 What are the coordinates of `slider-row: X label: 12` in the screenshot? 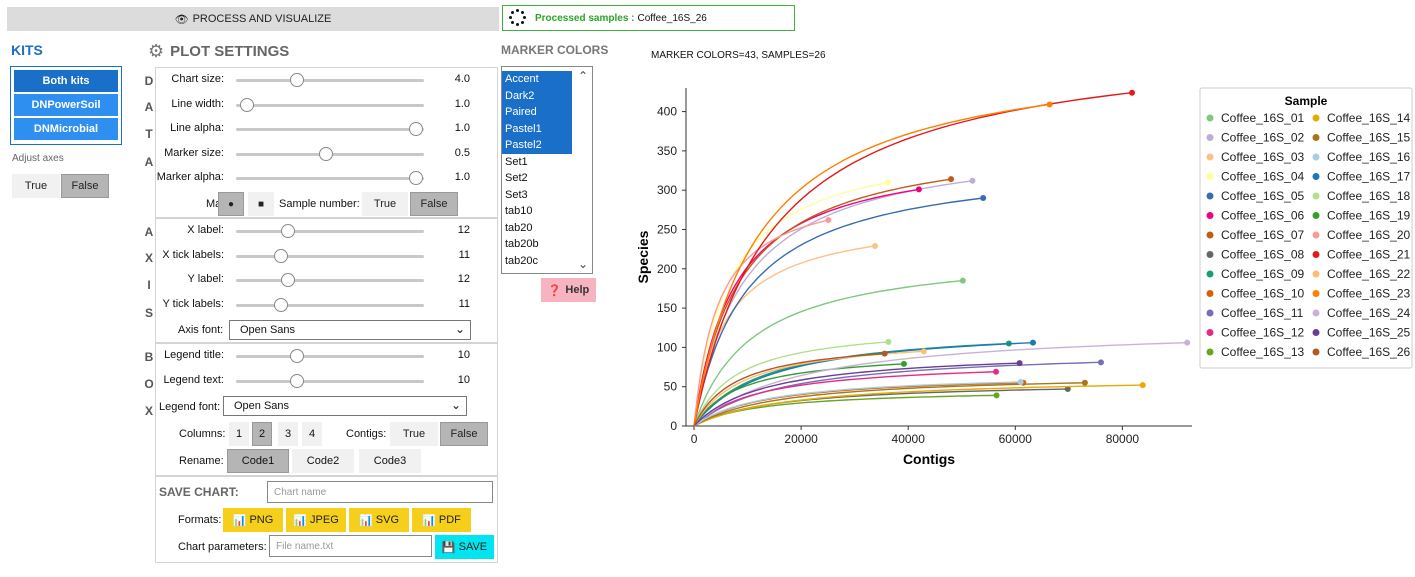 It's located at (326, 231).